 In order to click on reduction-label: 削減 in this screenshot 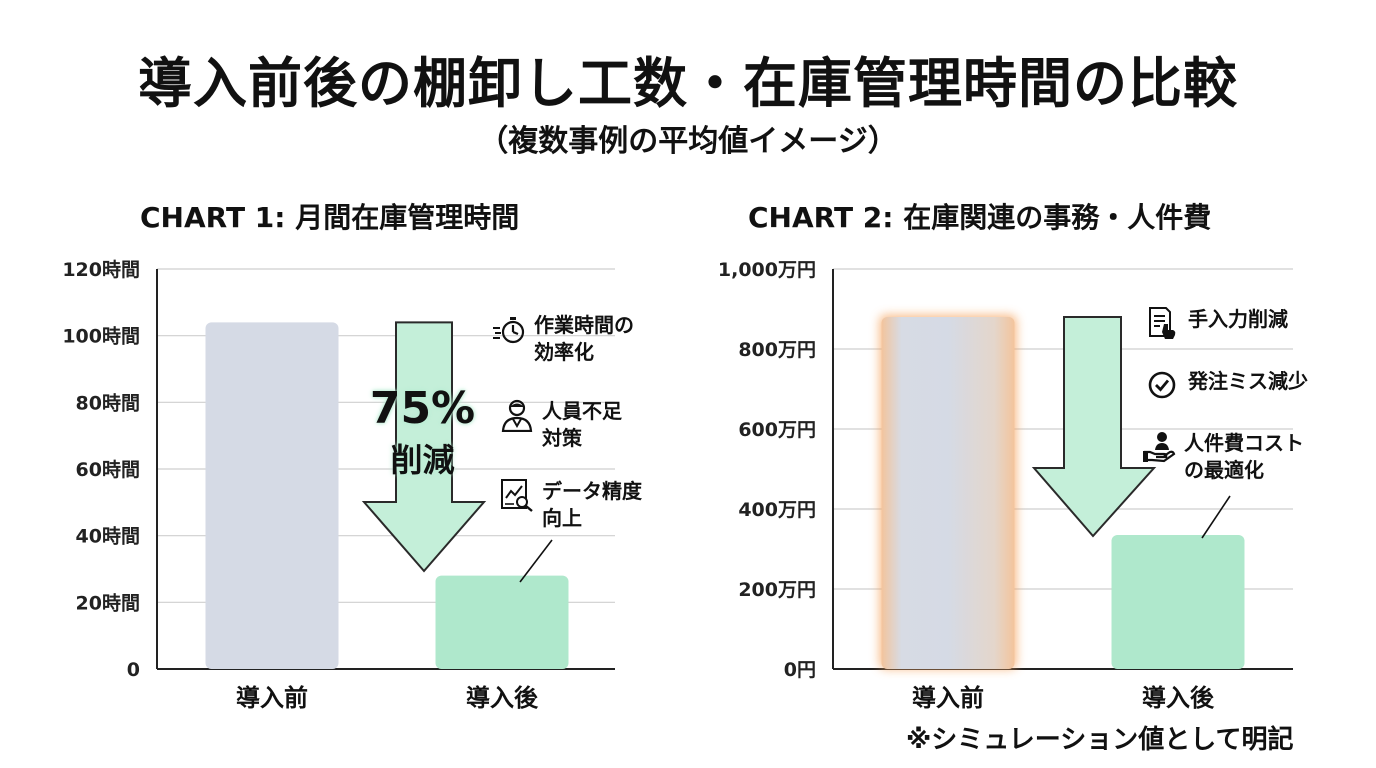, I will do `click(422, 460)`.